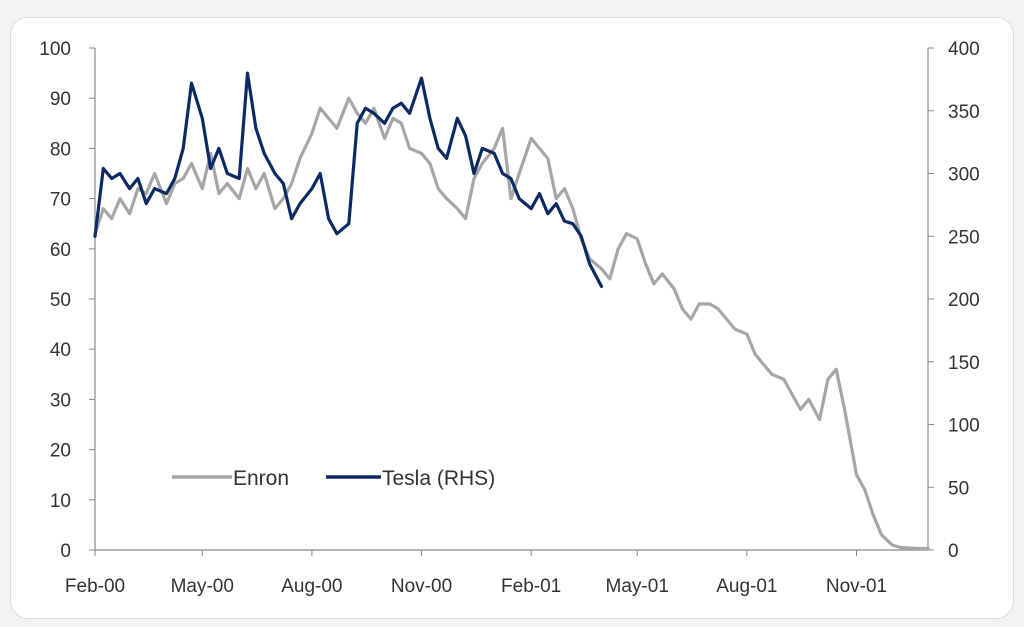 This screenshot has width=1024, height=627. I want to click on y-left-tick-label: 20, so click(60, 451).